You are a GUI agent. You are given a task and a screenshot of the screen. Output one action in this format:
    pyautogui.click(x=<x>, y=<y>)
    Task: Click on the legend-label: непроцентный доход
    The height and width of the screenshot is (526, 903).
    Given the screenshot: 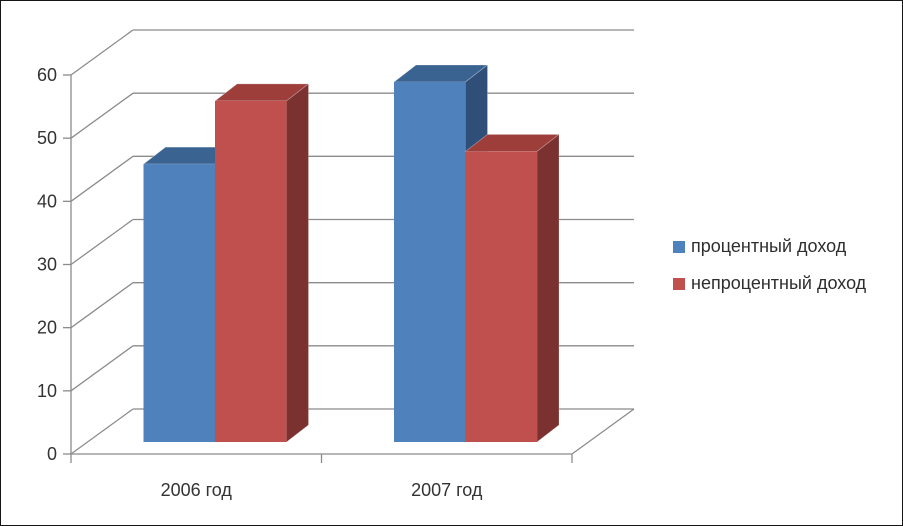 What is the action you would take?
    pyautogui.click(x=779, y=283)
    